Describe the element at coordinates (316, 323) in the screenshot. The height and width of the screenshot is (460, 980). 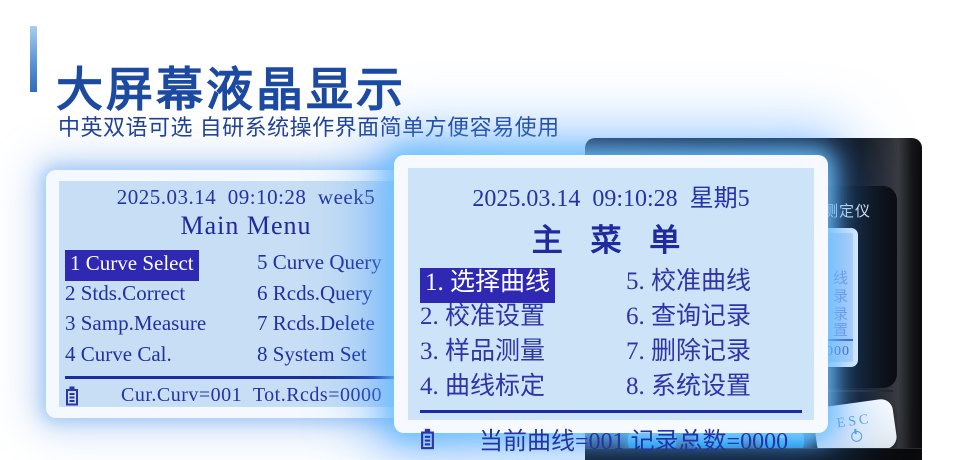
I see `menu-item-rcds-delete: 7 Rcds.Delete` at that location.